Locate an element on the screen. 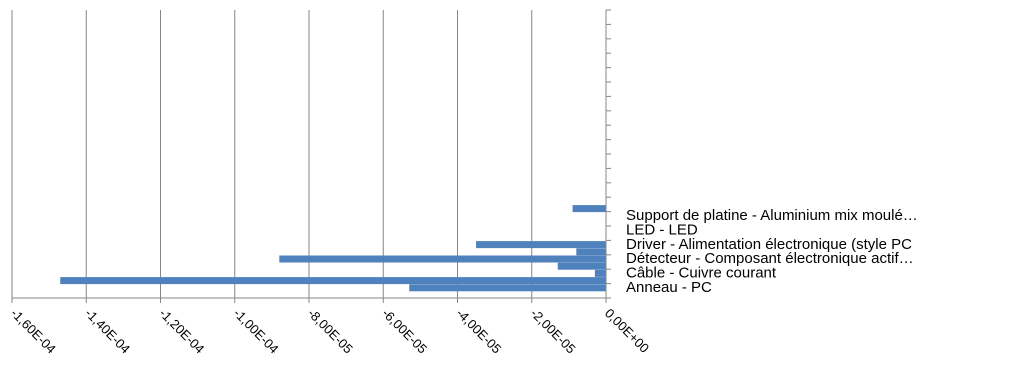 The image size is (1020, 387). category-label: Anneau - PC is located at coordinates (669, 287).